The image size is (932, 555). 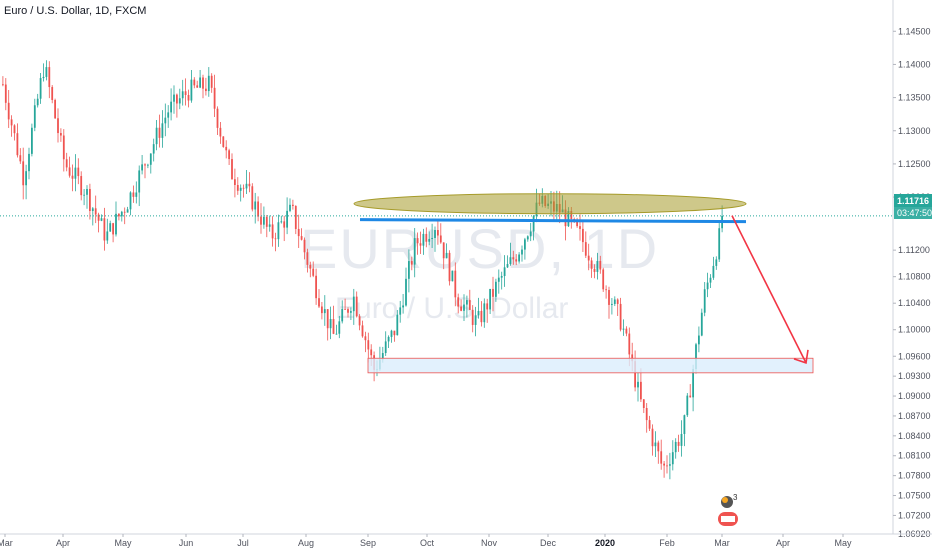 What do you see at coordinates (728, 509) in the screenshot?
I see `ideas-badge: 3` at bounding box center [728, 509].